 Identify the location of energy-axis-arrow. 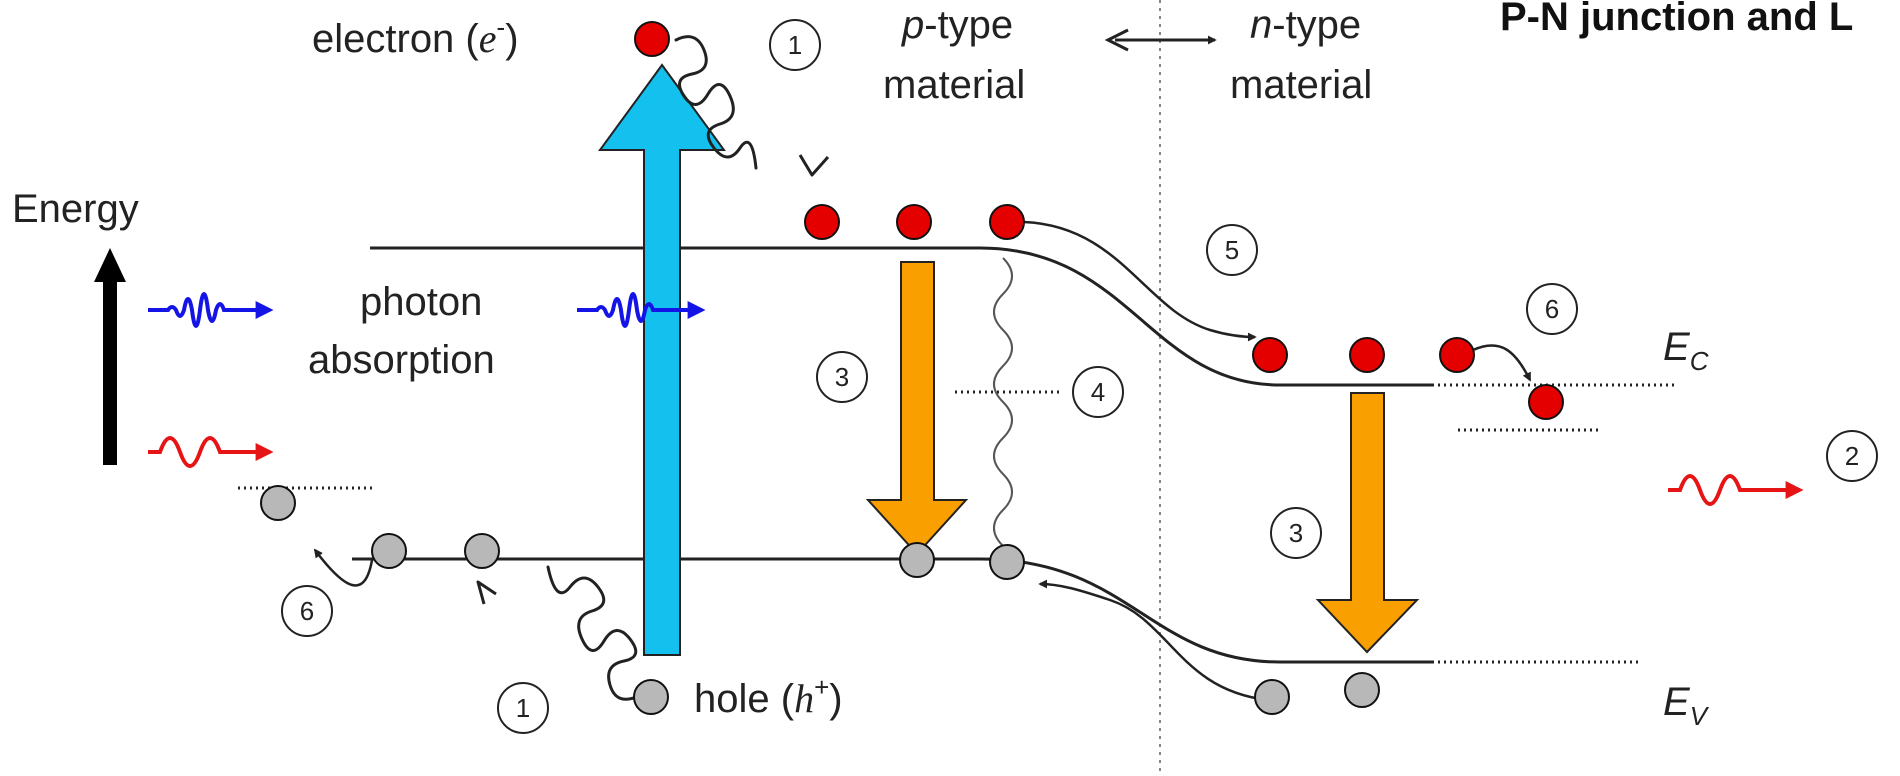
(110, 356).